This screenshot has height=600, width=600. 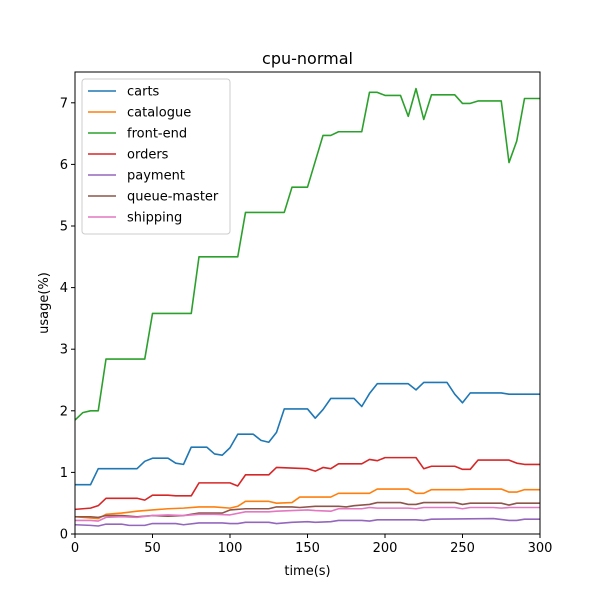 What do you see at coordinates (307, 522) in the screenshot?
I see `series-line-payment` at bounding box center [307, 522].